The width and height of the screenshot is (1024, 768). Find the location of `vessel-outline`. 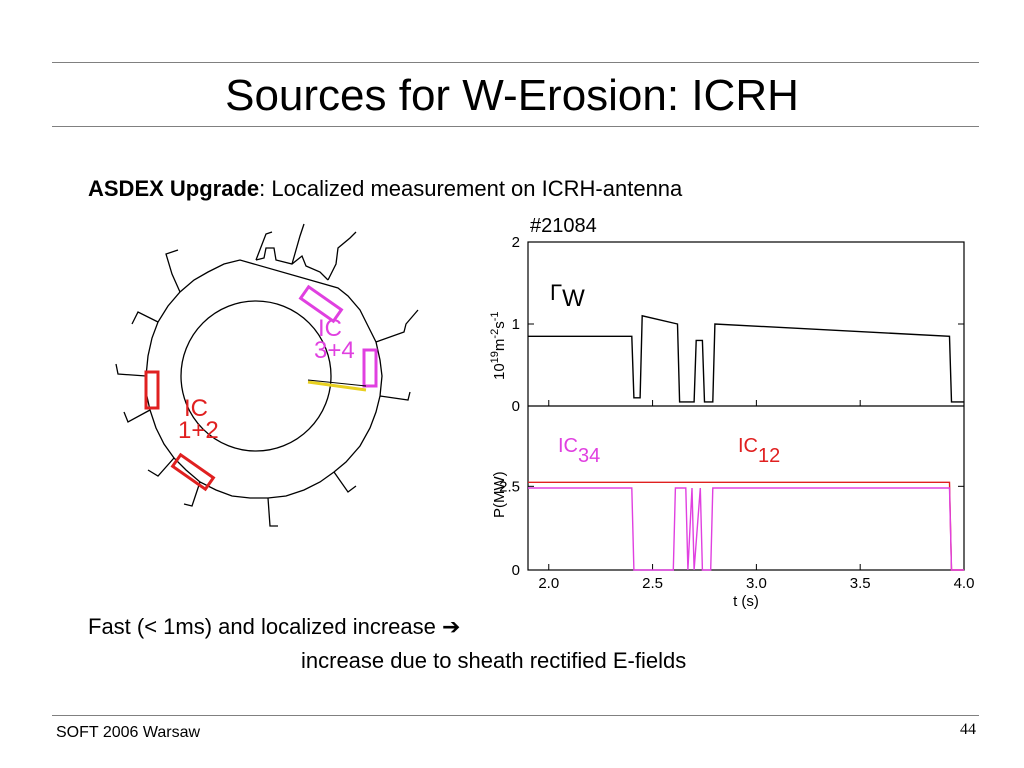

vessel-outline is located at coordinates (267, 375).